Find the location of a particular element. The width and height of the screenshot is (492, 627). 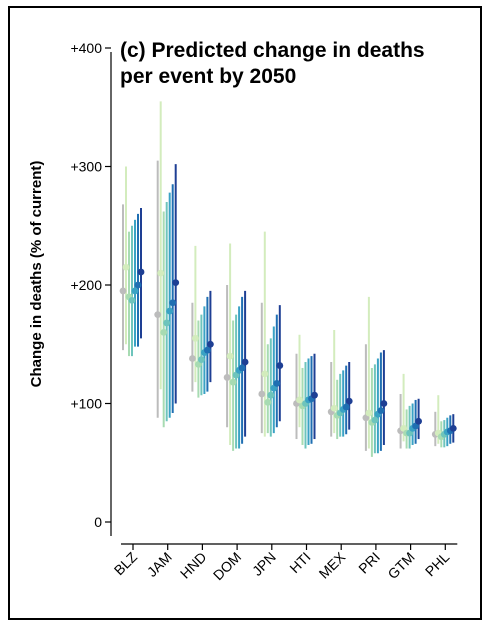

x-tick-label-blz: BLZ is located at coordinates (126, 563).